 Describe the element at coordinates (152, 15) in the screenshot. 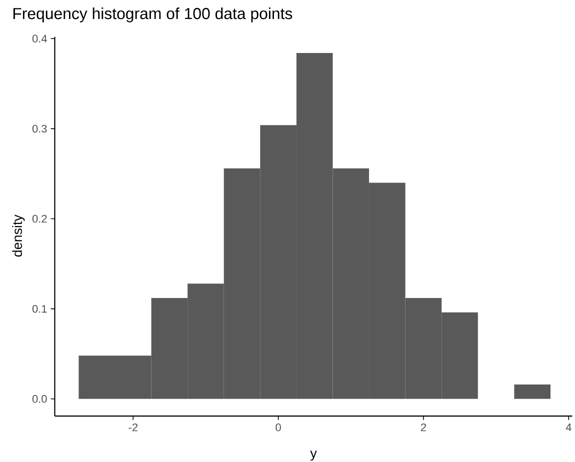

I see `chart-title: Frequency histogram of 100 data points` at that location.